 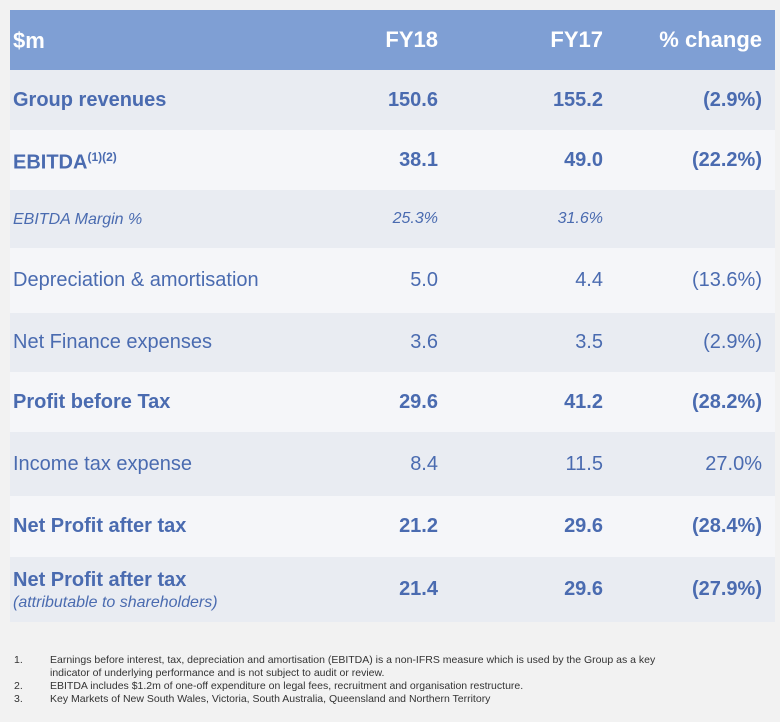 I want to click on value-cell: (27.9%), so click(x=726, y=589).